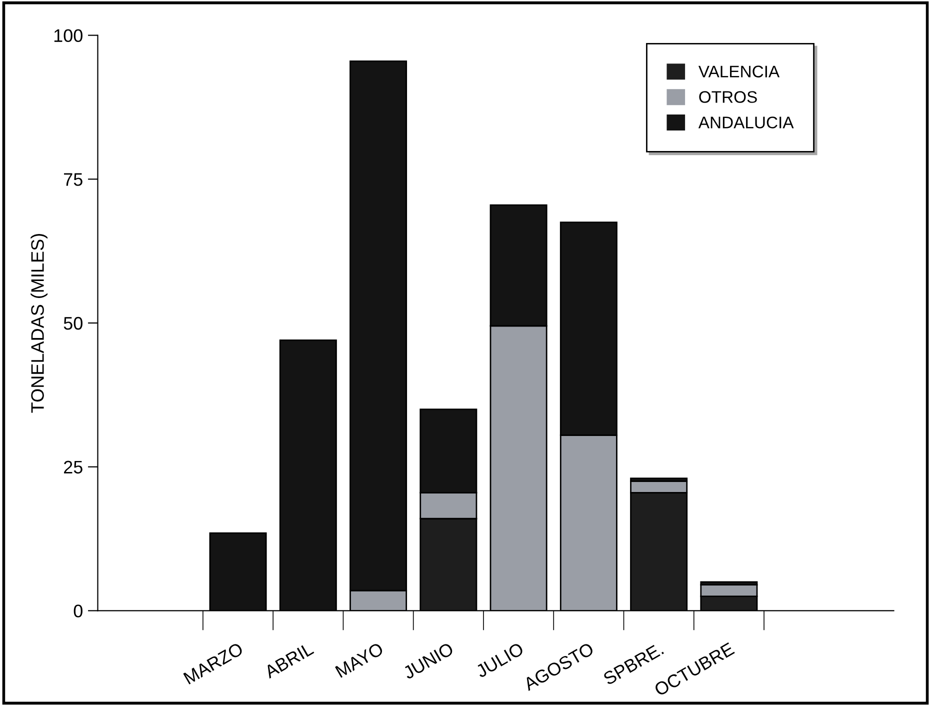 This screenshot has width=931, height=706. Describe the element at coordinates (78, 611) in the screenshot. I see `y-tick-label: 0` at that location.